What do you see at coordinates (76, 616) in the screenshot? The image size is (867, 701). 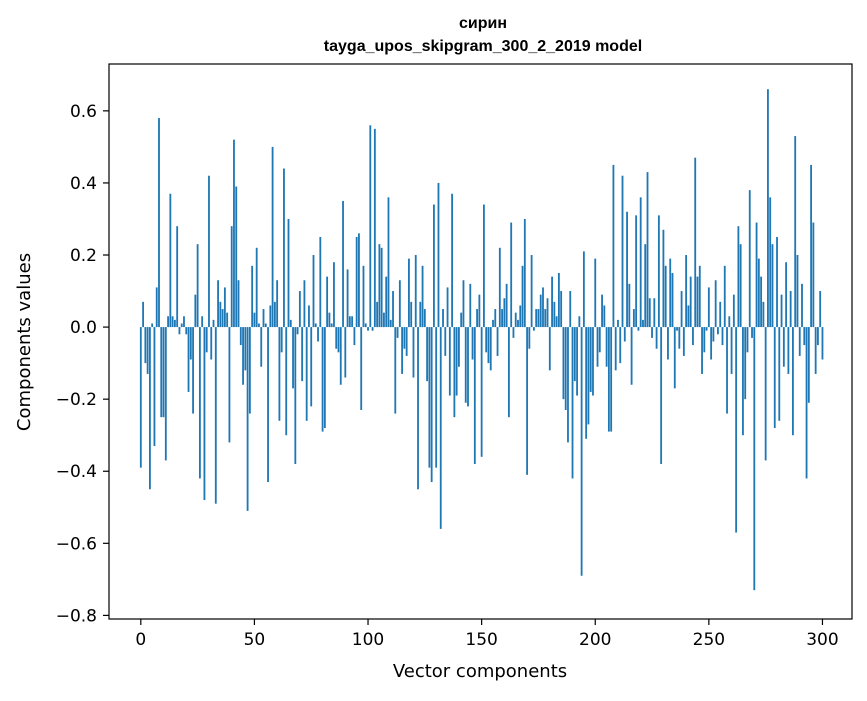 I see `y-tick-label: −0.8` at bounding box center [76, 616].